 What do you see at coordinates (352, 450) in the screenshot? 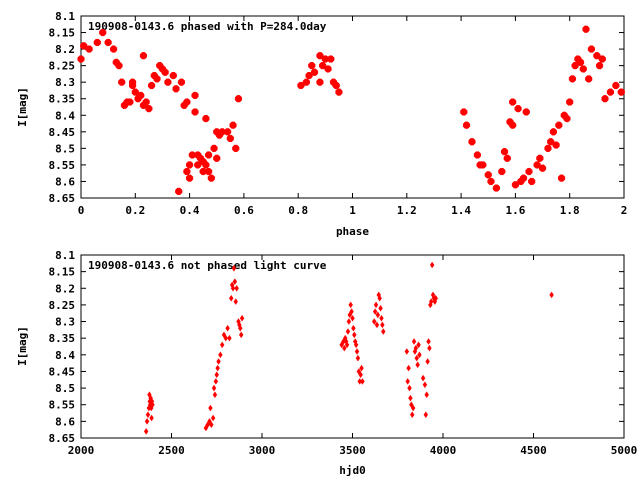
I see `x-tick-label: 3500` at bounding box center [352, 450].